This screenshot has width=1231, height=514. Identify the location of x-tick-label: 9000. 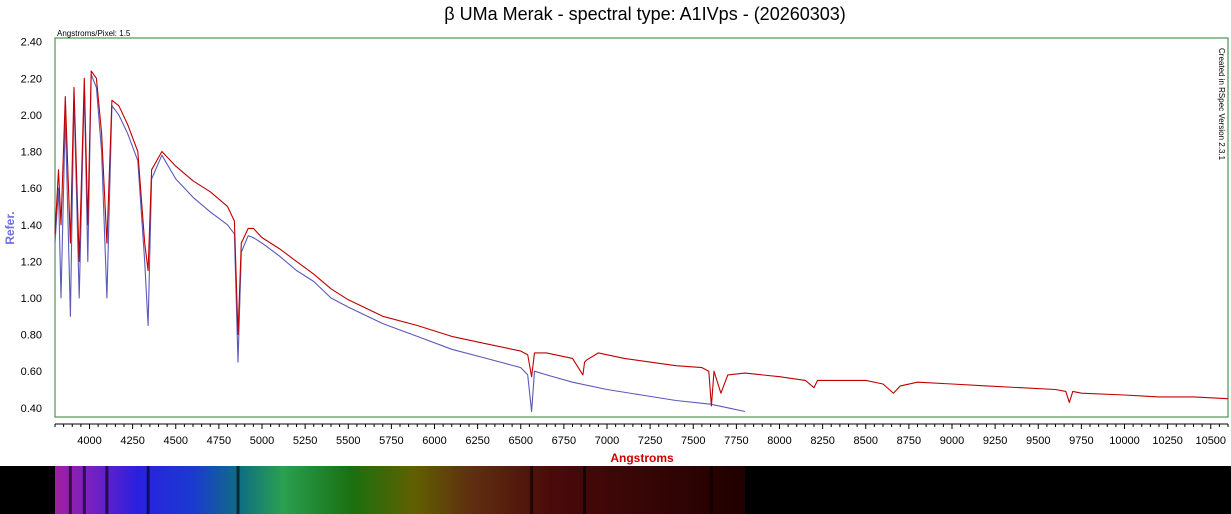
(952, 441).